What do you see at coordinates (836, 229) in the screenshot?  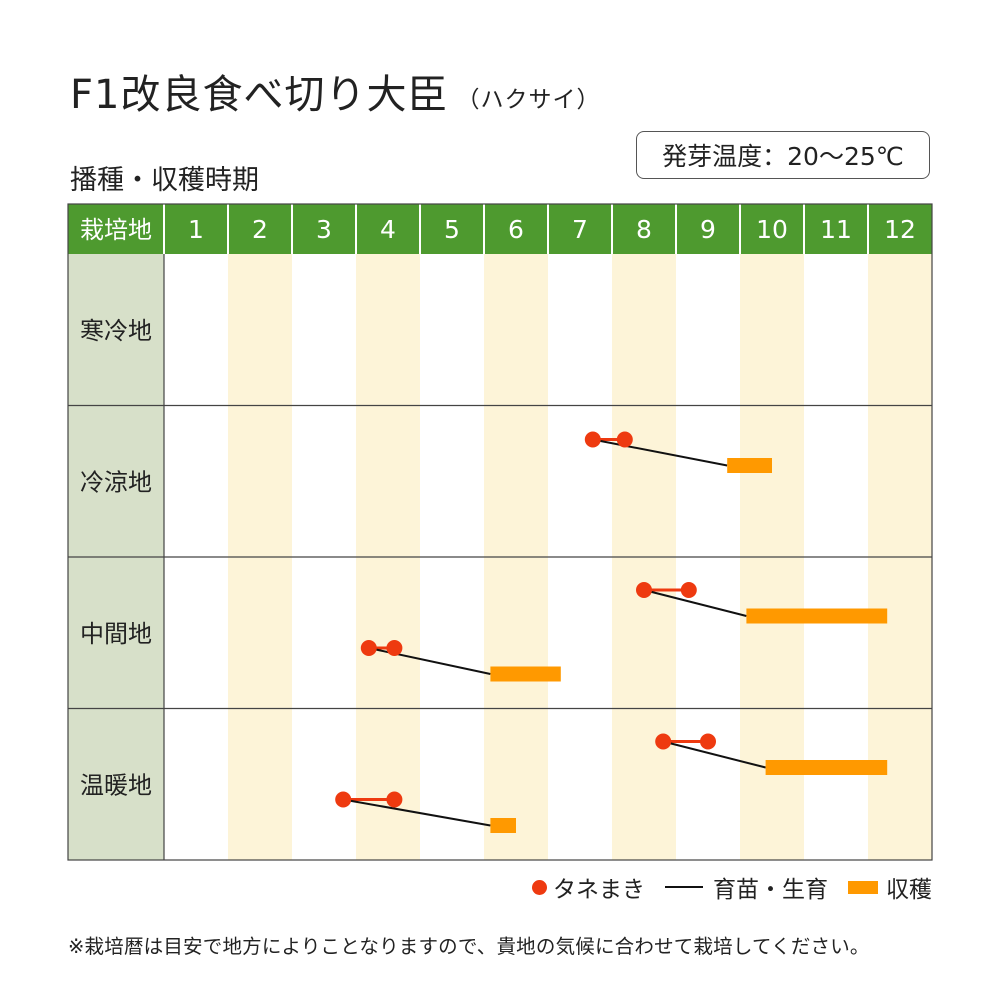 I see `month-label: 11` at bounding box center [836, 229].